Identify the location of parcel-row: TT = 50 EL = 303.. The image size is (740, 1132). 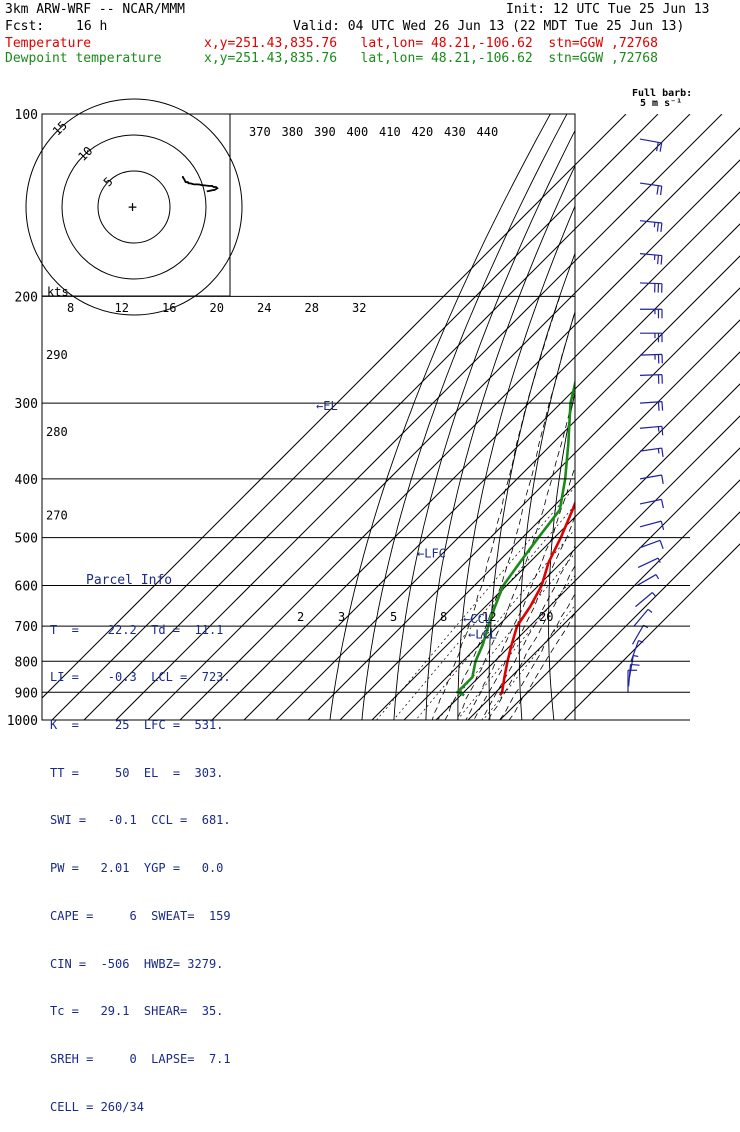
(140, 774).